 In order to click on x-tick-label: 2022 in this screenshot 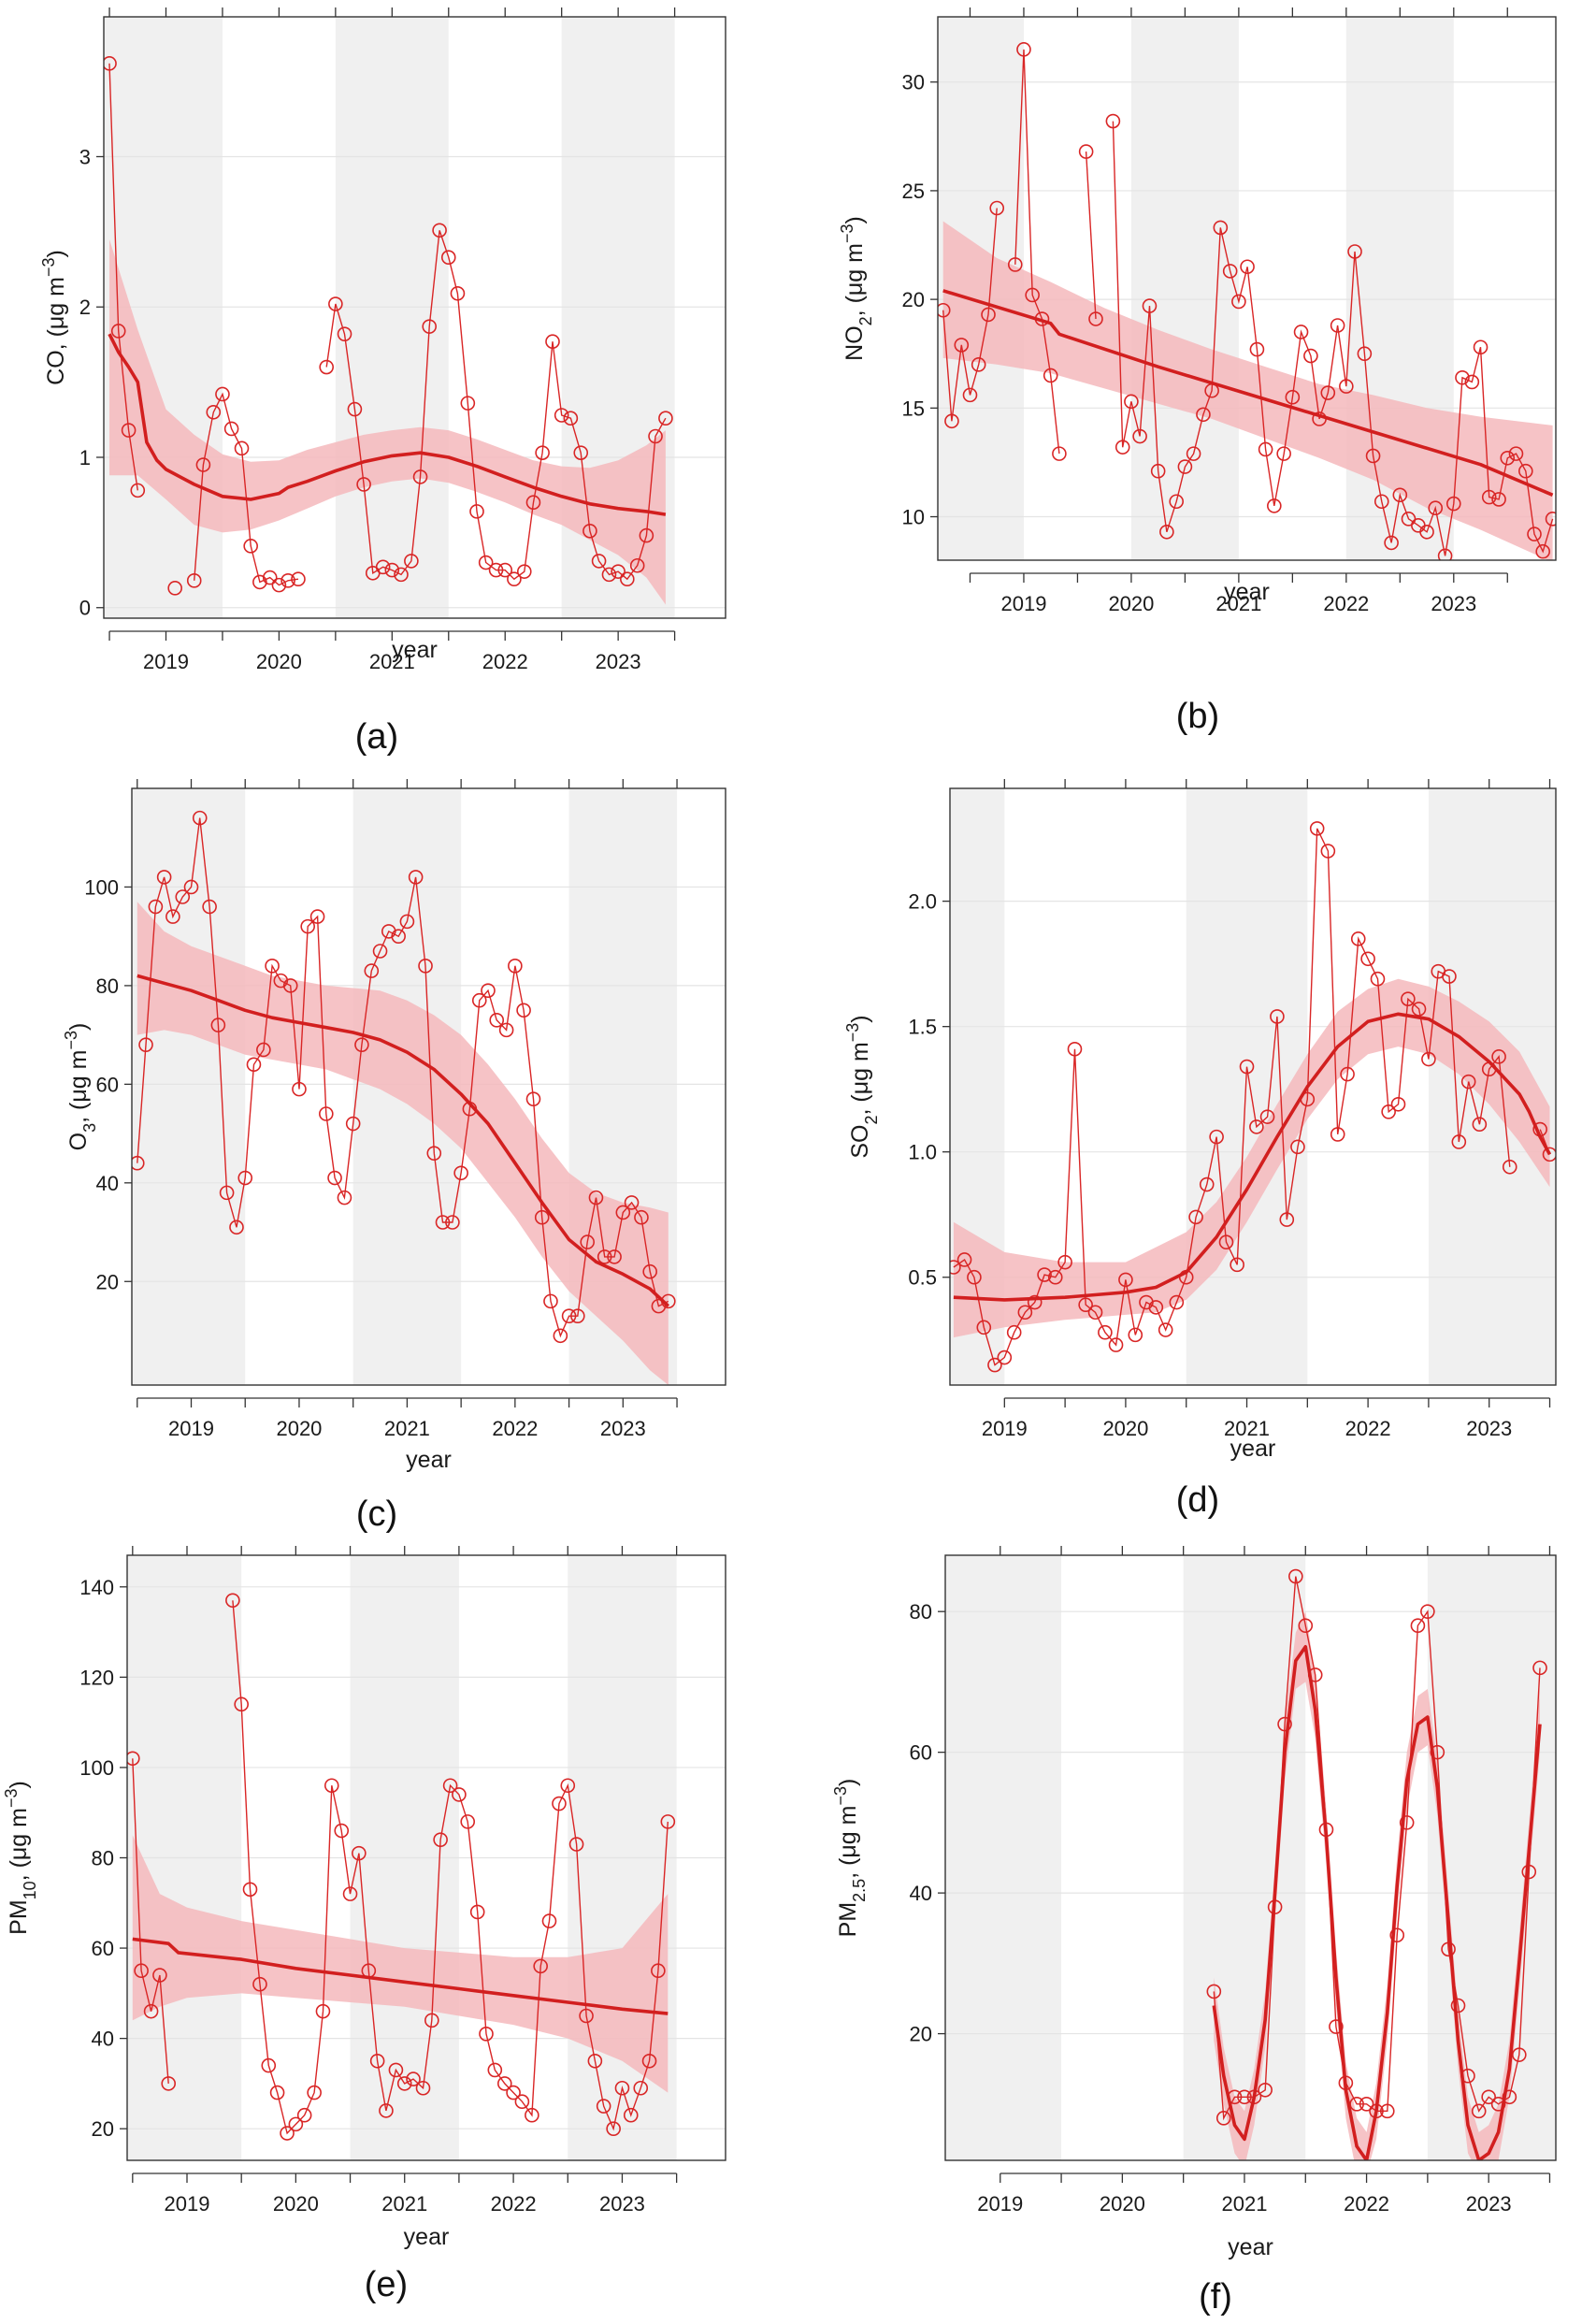, I will do `click(515, 1428)`.